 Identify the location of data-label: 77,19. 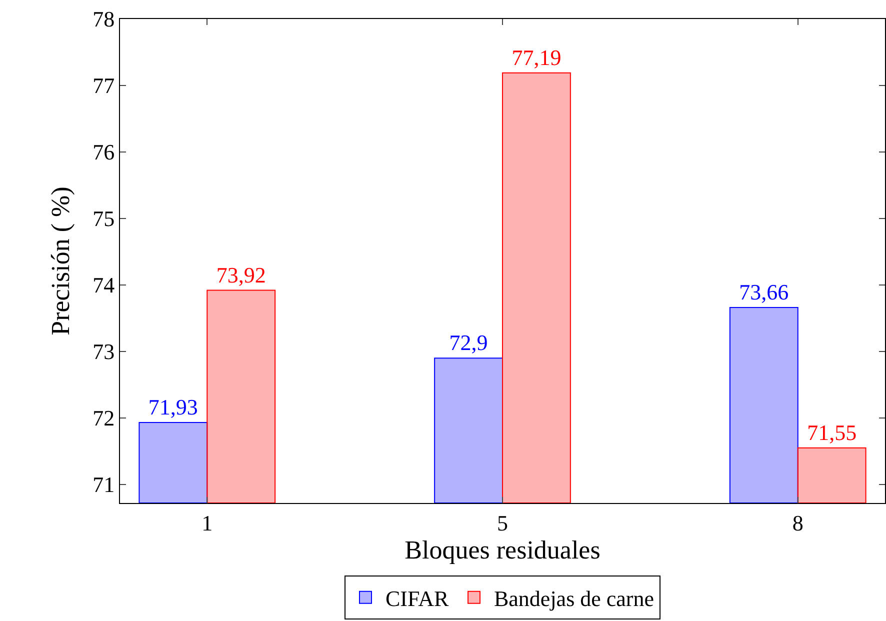
(537, 57).